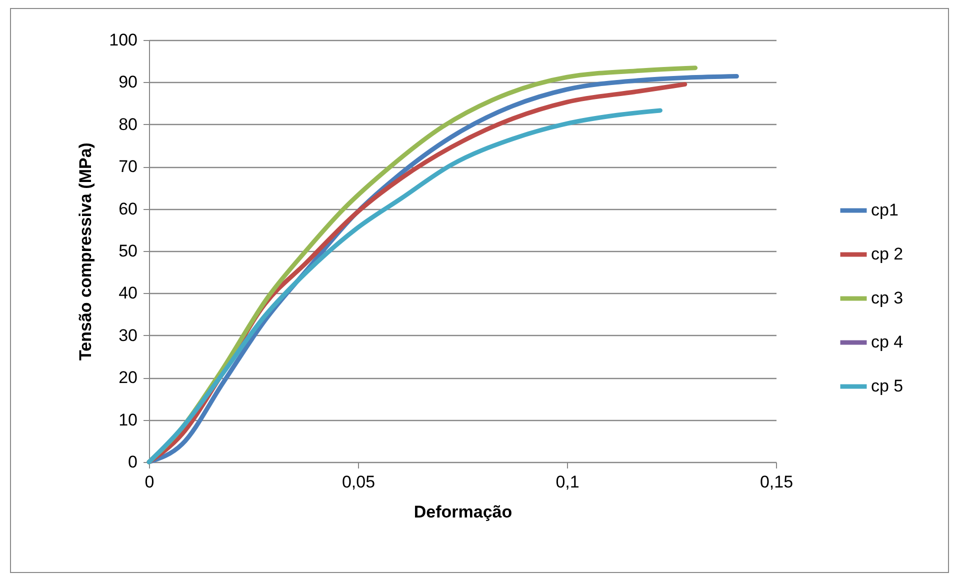 This screenshot has height=580, width=959. Describe the element at coordinates (123, 40) in the screenshot. I see `y-tick-label: 100` at that location.